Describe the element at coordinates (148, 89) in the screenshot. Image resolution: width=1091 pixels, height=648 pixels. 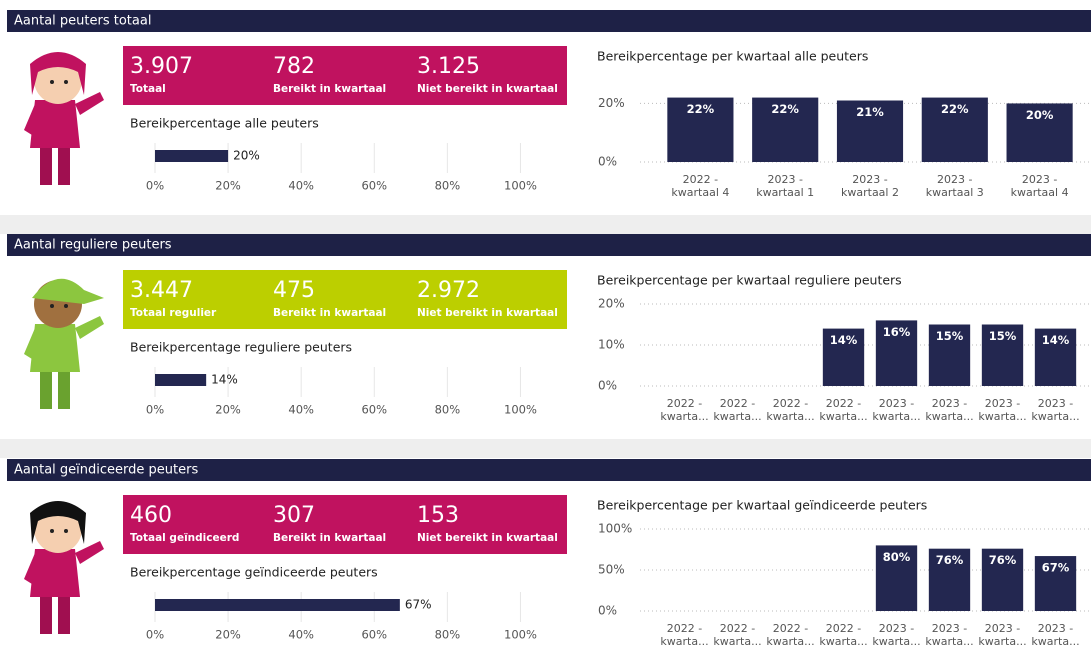
I see `kpi-label: Totaal` at that location.